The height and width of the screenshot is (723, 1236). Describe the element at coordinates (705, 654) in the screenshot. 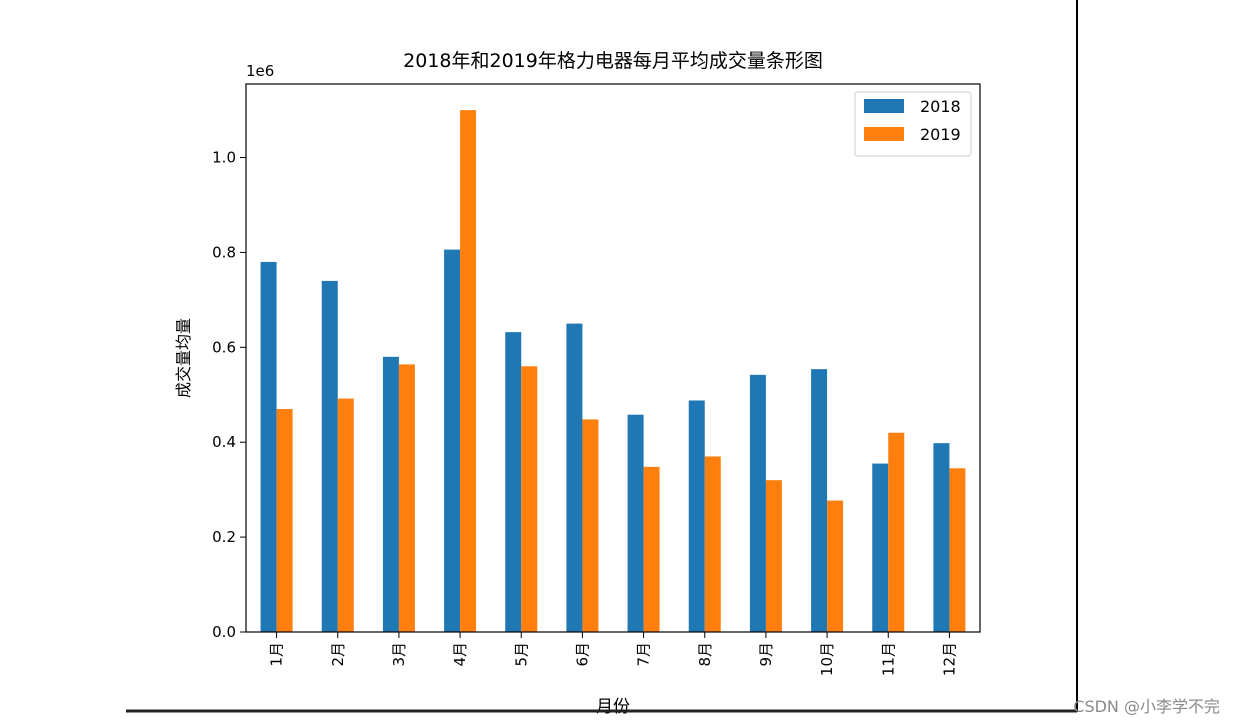

I see `x-tick-label: 8月` at that location.